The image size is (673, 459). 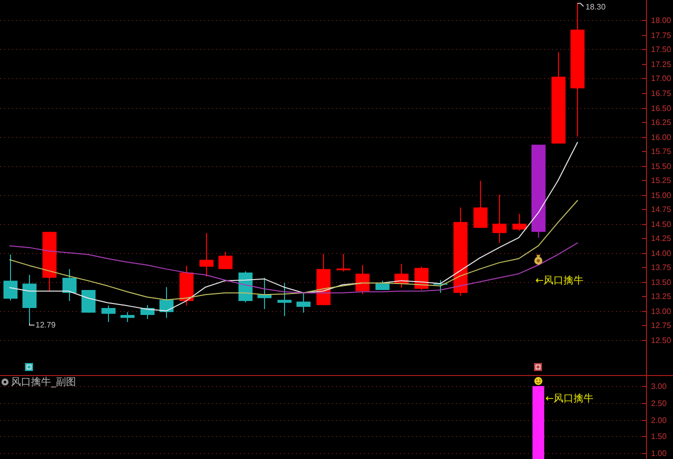 I want to click on y-tick-label: 14.25, so click(x=661, y=238).